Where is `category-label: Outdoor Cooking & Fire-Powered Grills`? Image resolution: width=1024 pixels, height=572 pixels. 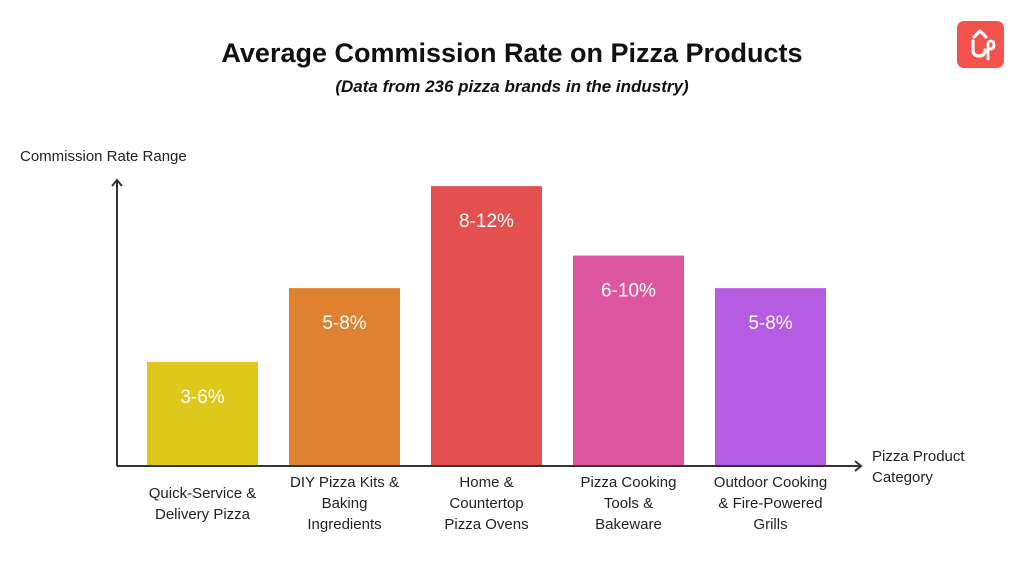
category-label: Outdoor Cooking & Fire-Powered Grills is located at coordinates (770, 503).